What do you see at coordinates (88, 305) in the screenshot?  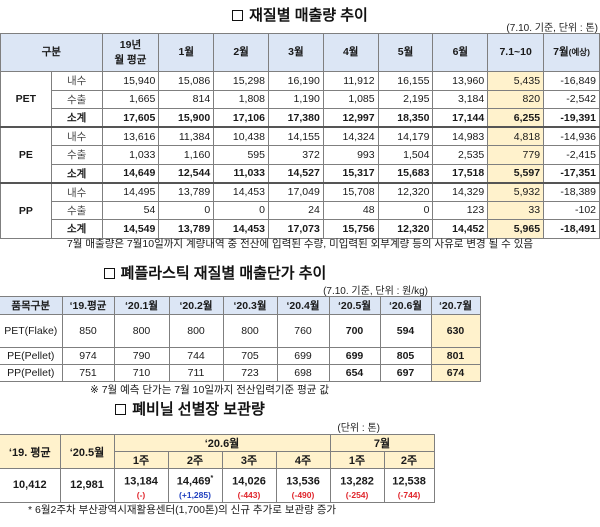 I see `header-cell: ‘19.평균` at bounding box center [88, 305].